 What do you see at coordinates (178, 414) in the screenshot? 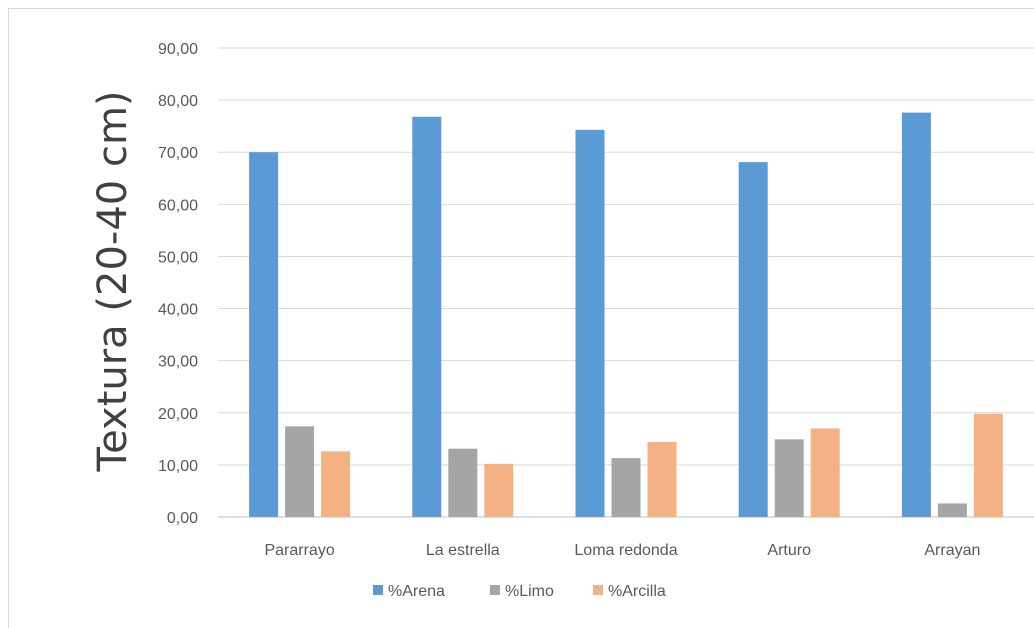
I see `y-tick-label: 20,00` at bounding box center [178, 414].